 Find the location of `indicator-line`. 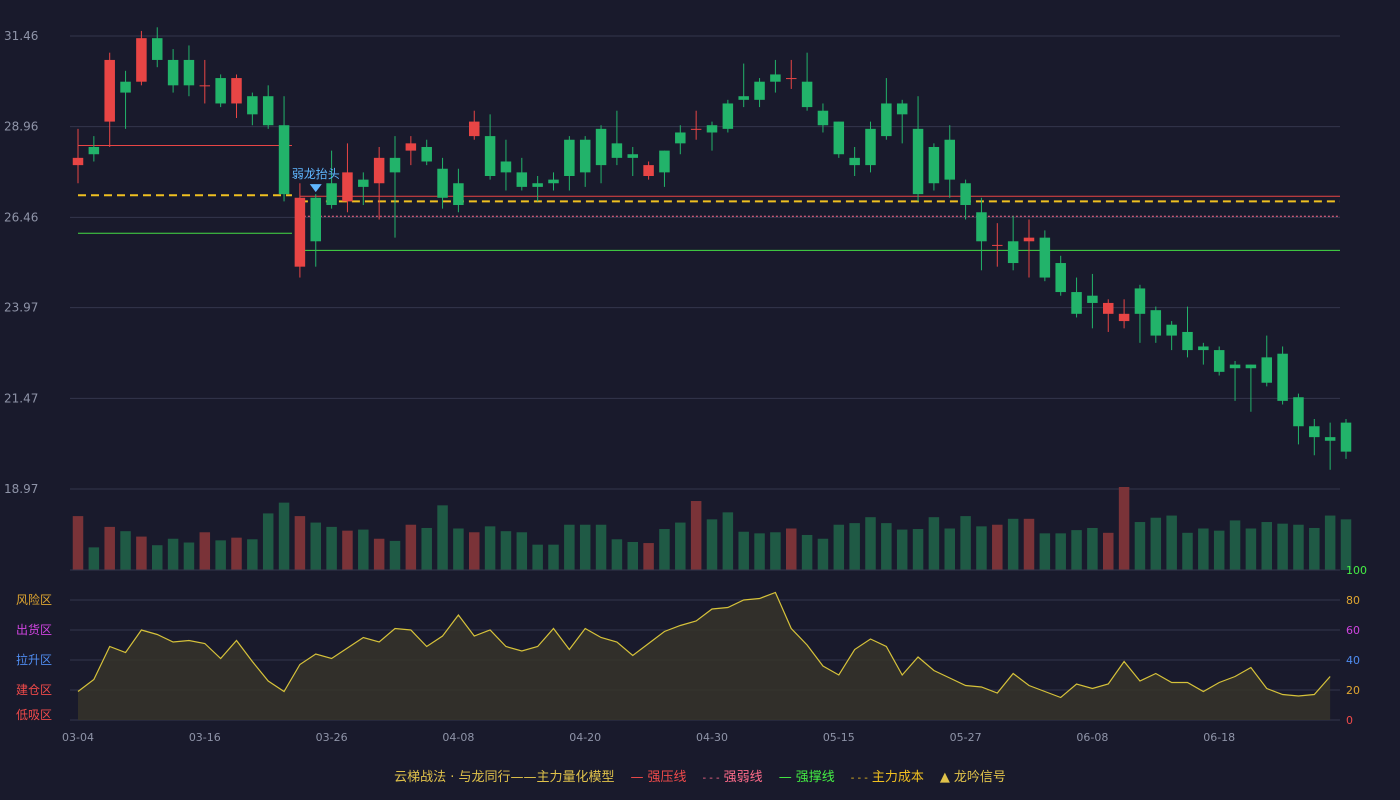

indicator-line is located at coordinates (704, 655).